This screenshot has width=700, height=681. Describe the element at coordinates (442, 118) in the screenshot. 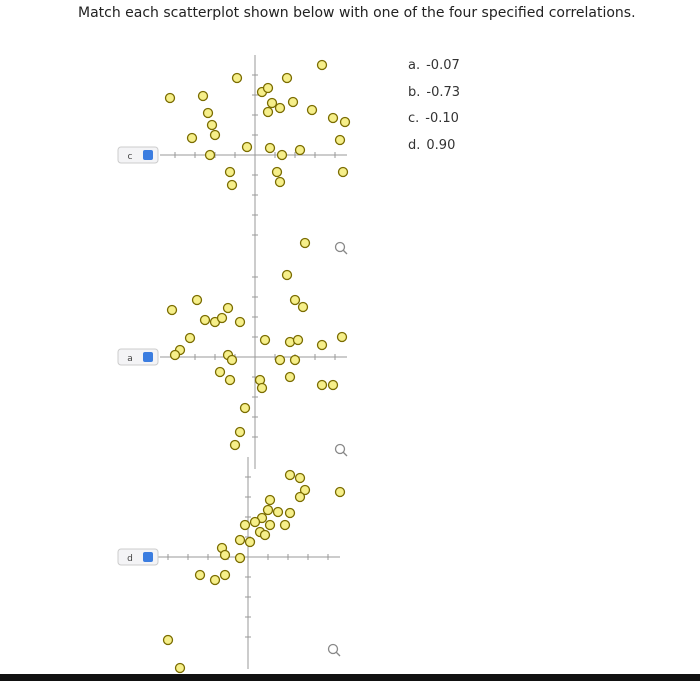

I see `option-value: -0.10` at that location.